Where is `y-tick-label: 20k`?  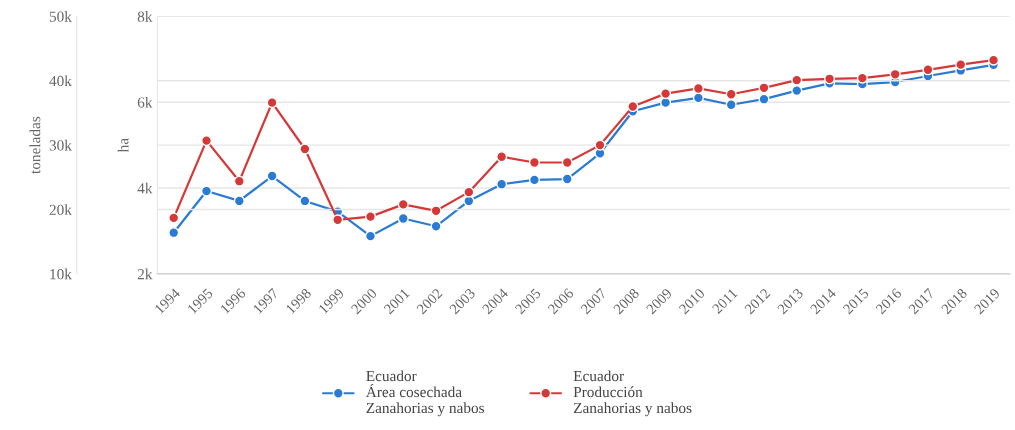
y-tick-label: 20k is located at coordinates (60, 209).